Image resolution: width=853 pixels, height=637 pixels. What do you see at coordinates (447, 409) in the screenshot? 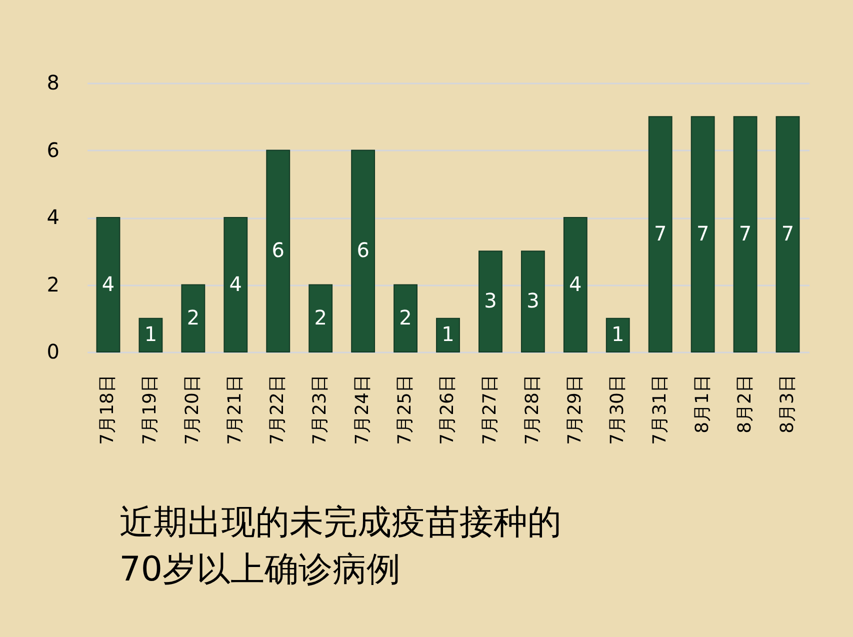
I see `x-tick-label: 7月26日` at bounding box center [447, 409].